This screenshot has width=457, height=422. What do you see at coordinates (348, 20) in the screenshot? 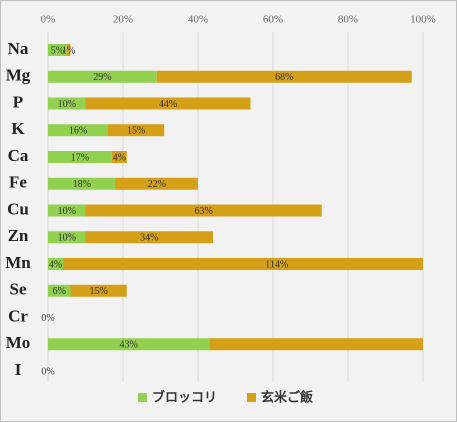
I see `x-tick-label: 80%` at bounding box center [348, 20].